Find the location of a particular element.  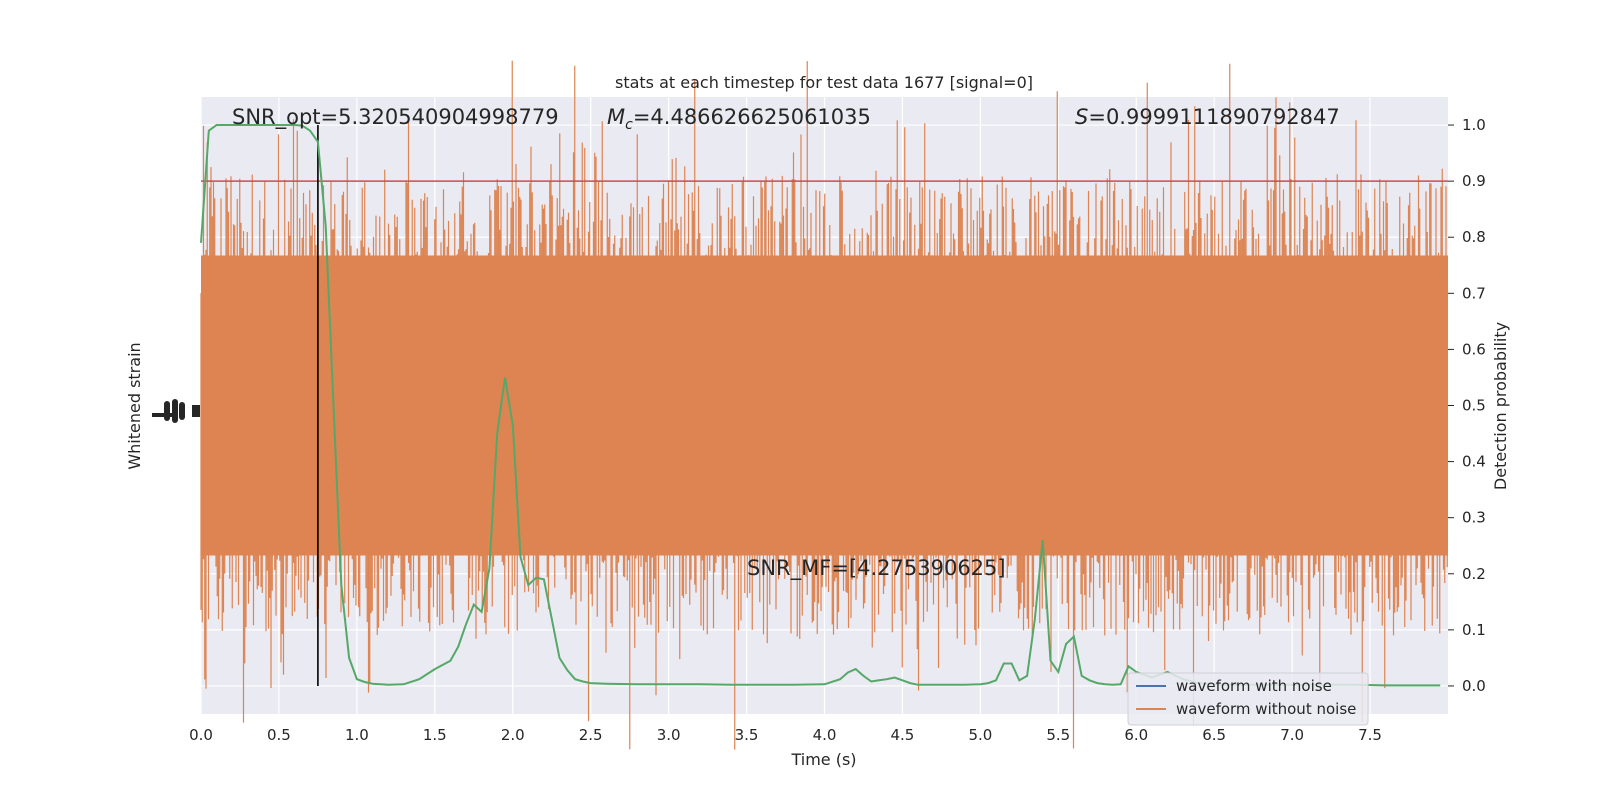

y-tick-label: 0.0 is located at coordinates (1474, 686).